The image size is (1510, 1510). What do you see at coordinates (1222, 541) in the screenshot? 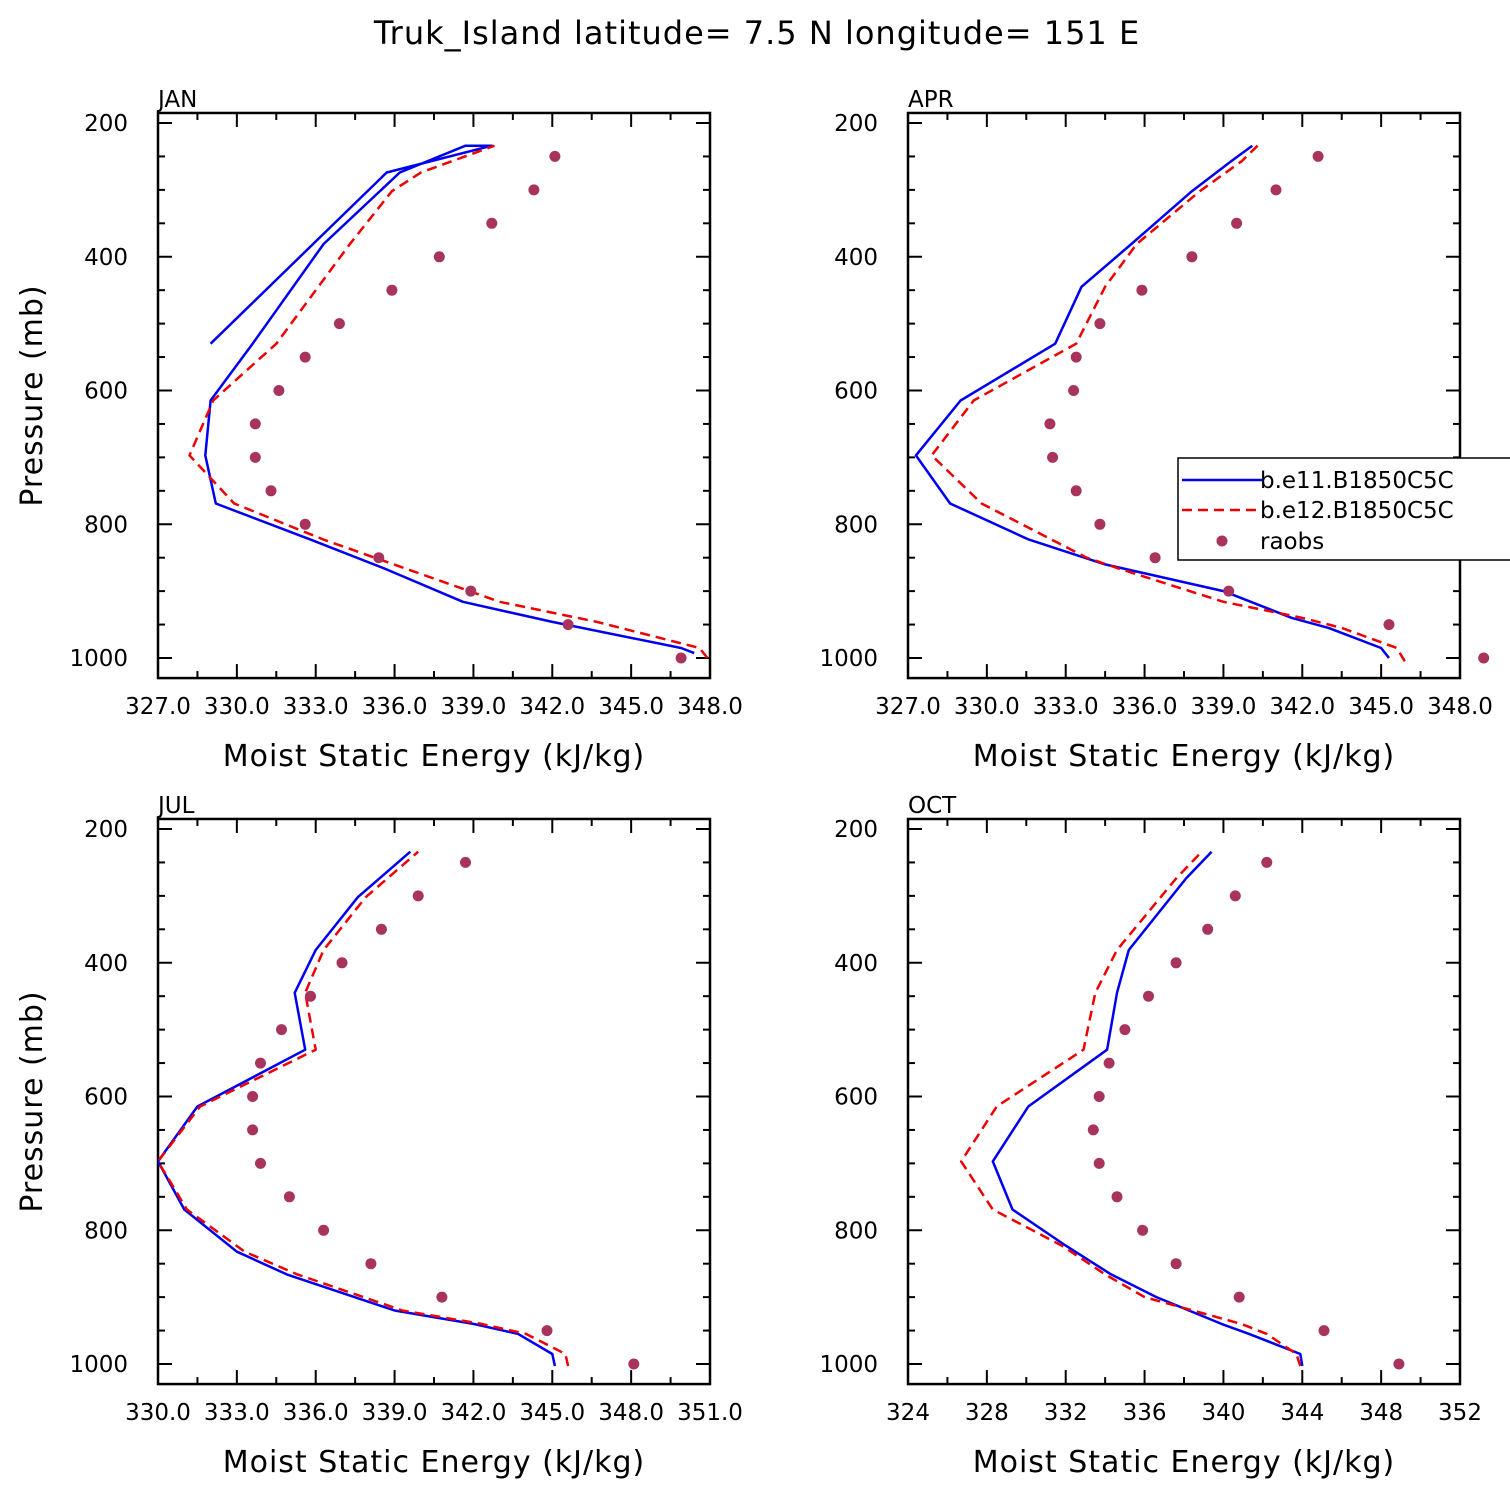
I see `legend-marker-obs` at bounding box center [1222, 541].